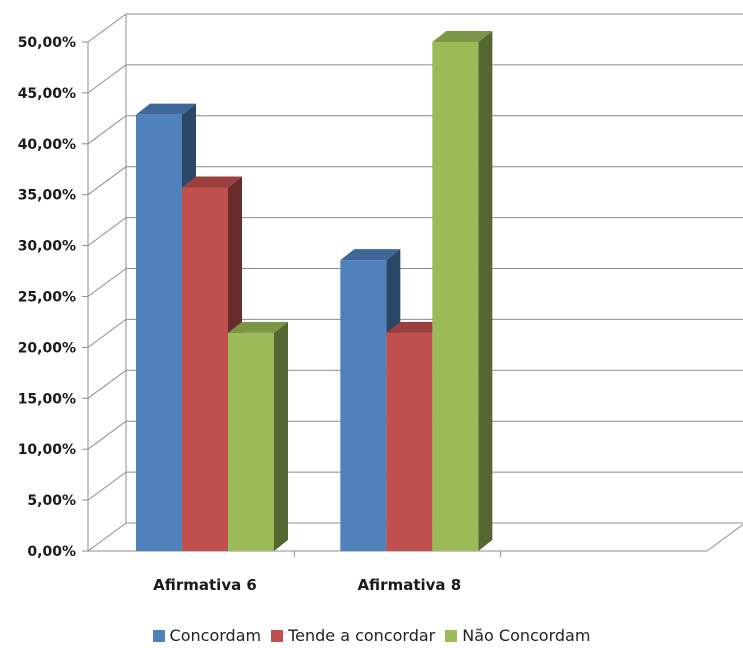 Image resolution: width=743 pixels, height=648 pixels. Describe the element at coordinates (47, 196) in the screenshot. I see `y-tick-label: 35,00%` at that location.